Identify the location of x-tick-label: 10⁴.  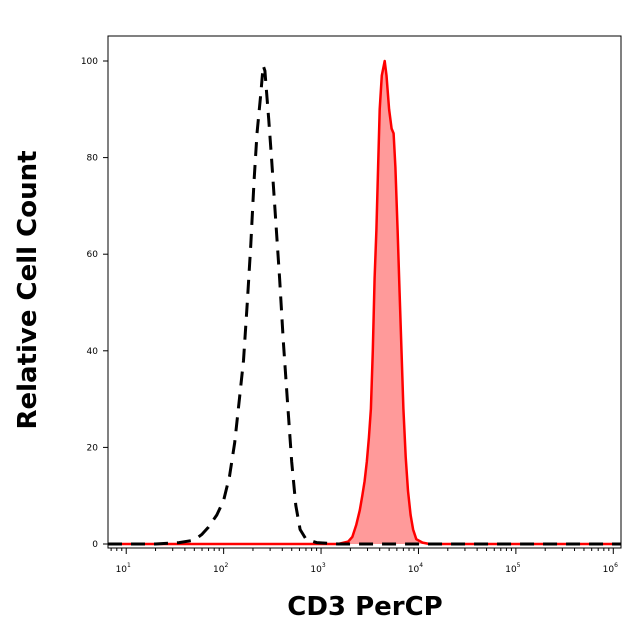
(415, 568).